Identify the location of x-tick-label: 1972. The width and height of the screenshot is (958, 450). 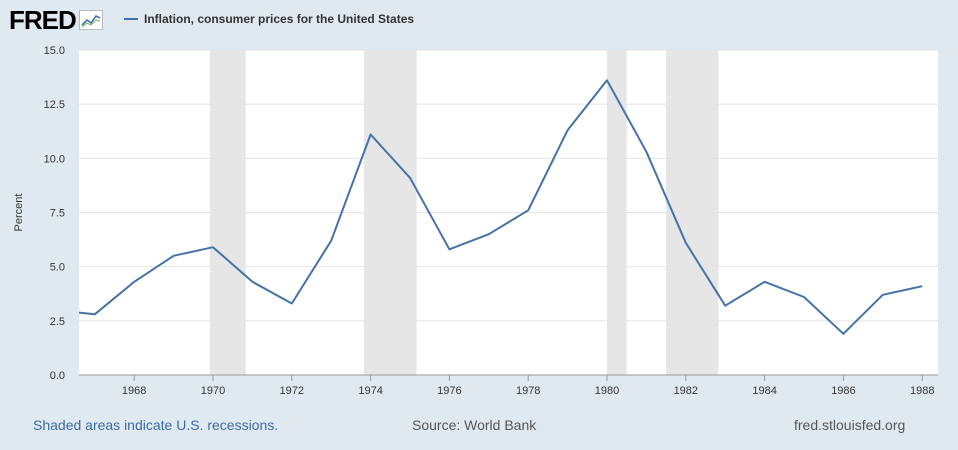
(292, 391).